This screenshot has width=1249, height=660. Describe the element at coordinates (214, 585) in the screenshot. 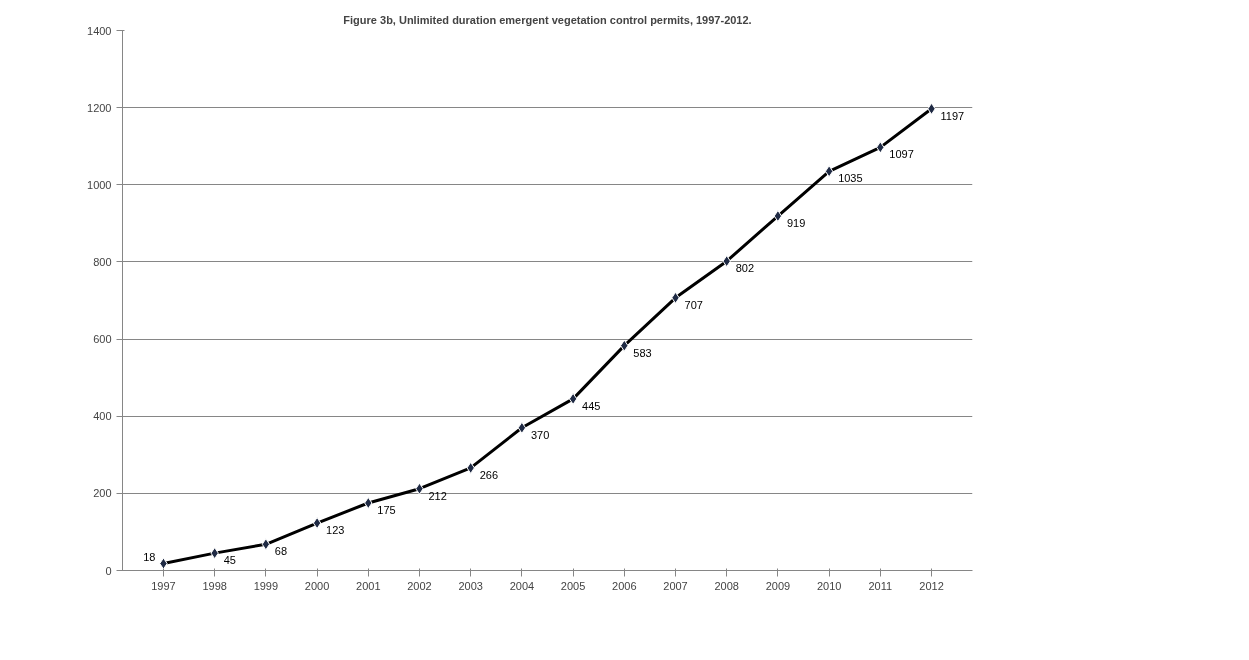

I see `x-tick-label: 1998` at that location.